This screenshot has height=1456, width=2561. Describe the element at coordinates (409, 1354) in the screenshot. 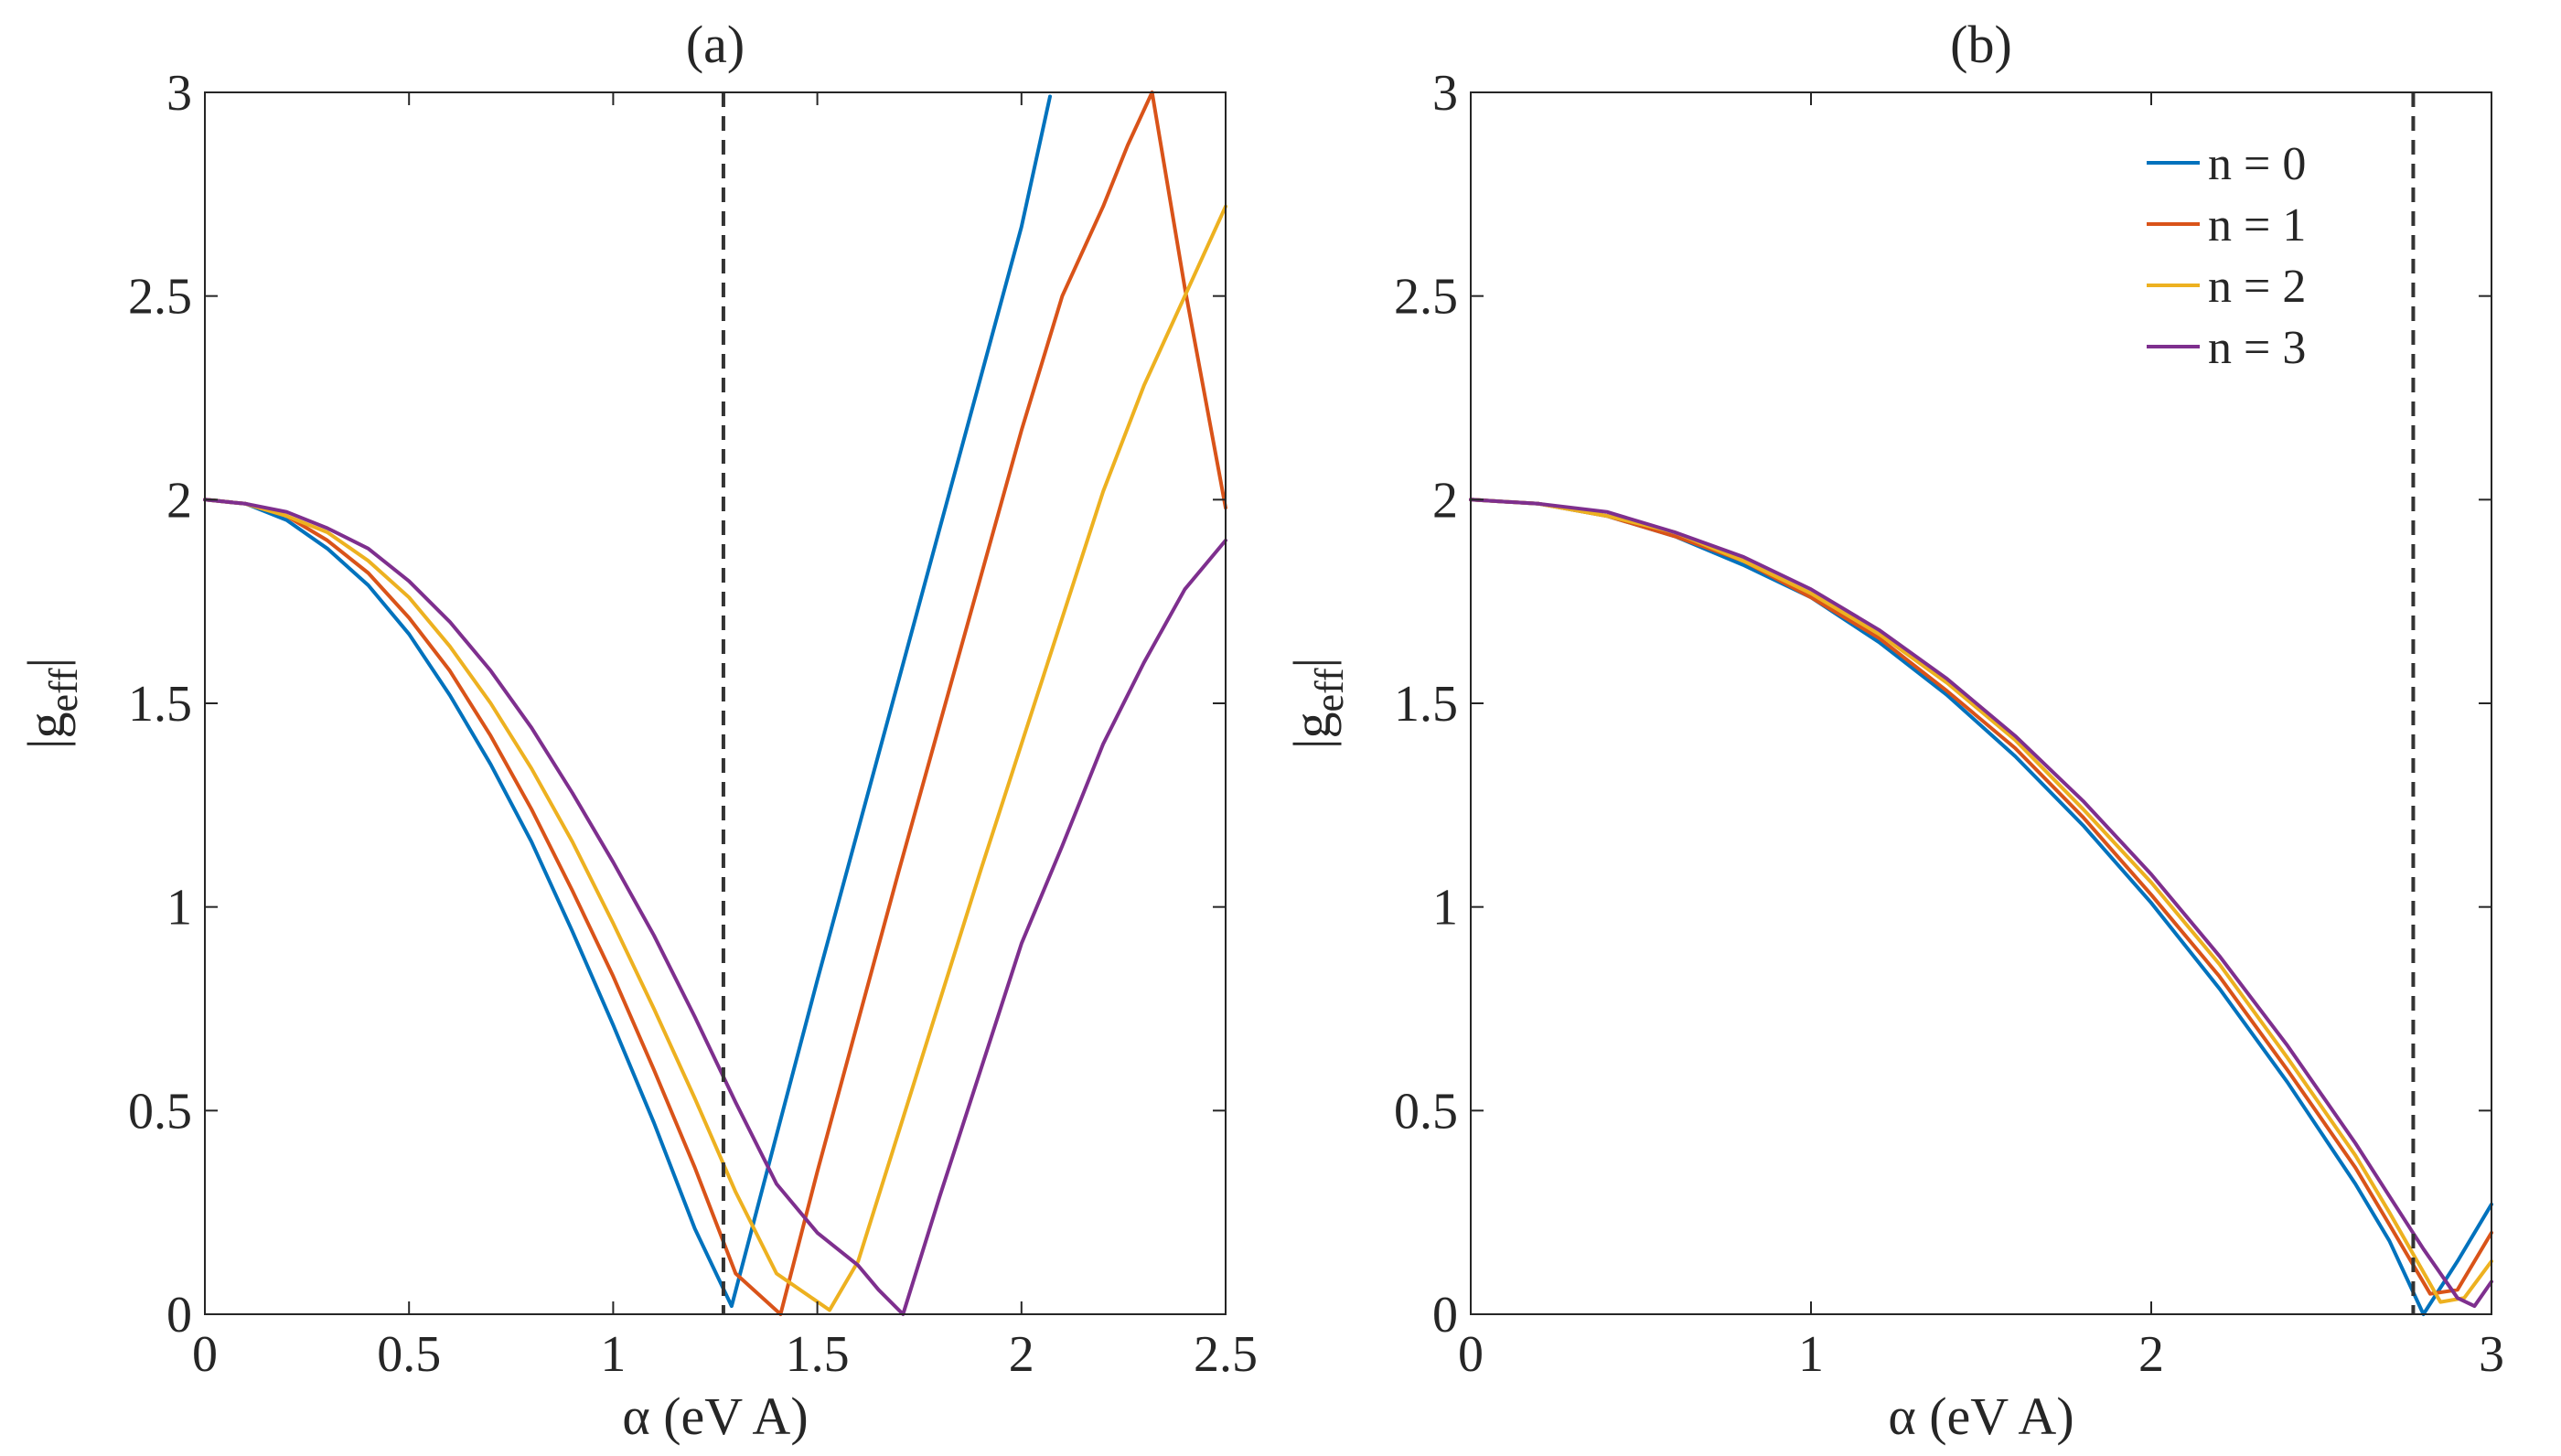

I see `panel-a-x-tick-label: 0.5` at that location.